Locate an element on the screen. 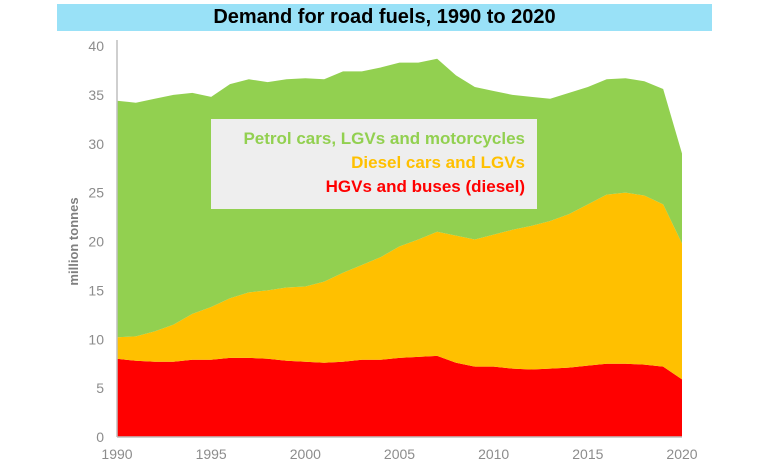 Image resolution: width=768 pixels, height=471 pixels. x-tick-label: 1995 is located at coordinates (211, 454).